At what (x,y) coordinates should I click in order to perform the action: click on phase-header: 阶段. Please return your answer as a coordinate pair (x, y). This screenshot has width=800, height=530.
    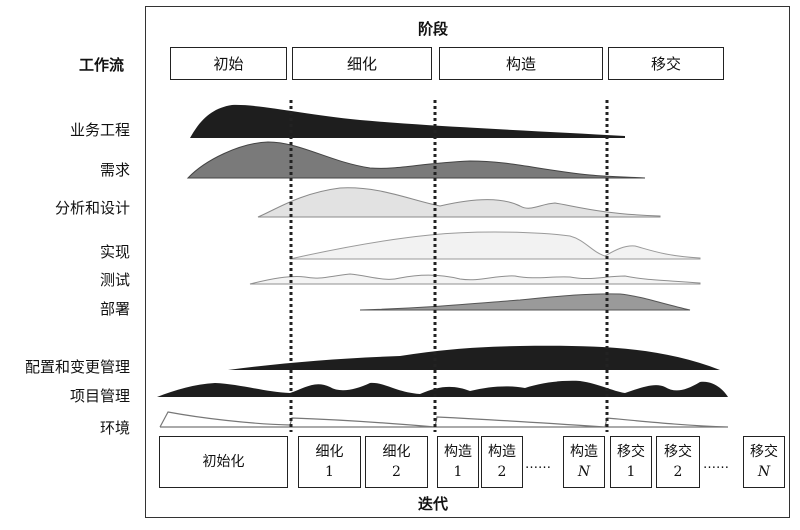
    Looking at the image, I should click on (433, 29).